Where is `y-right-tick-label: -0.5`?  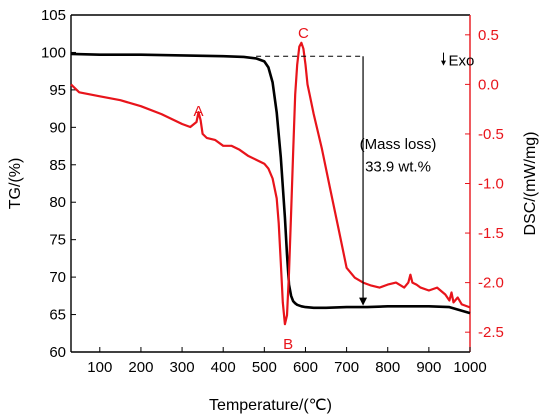 y-right-tick-label: -0.5 is located at coordinates (491, 134).